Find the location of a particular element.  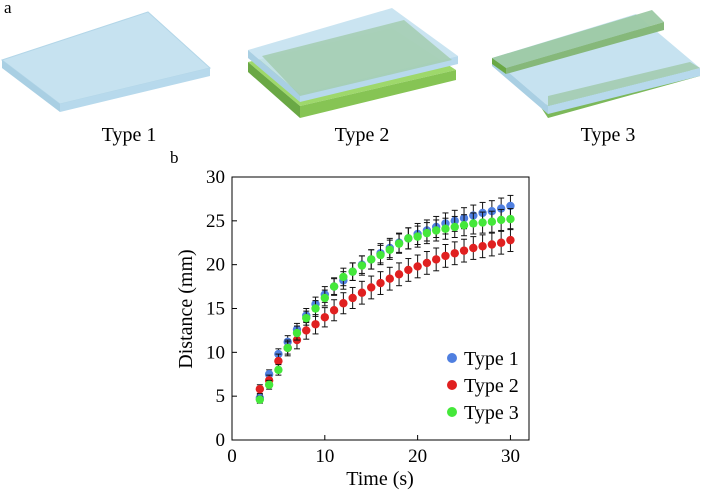

x-tick-label: 0 is located at coordinates (232, 456).